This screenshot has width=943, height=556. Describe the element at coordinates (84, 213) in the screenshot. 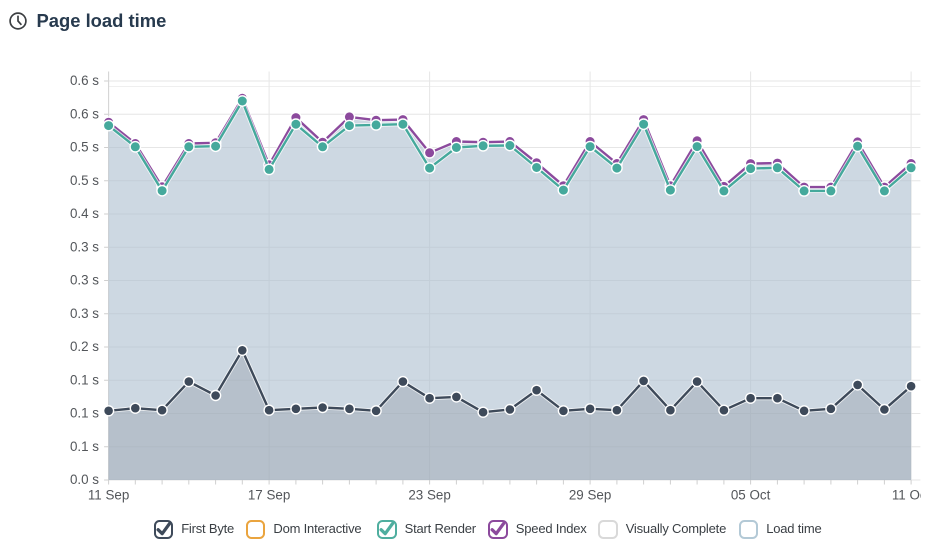

I see `svg-text: 0.4 s` at that location.